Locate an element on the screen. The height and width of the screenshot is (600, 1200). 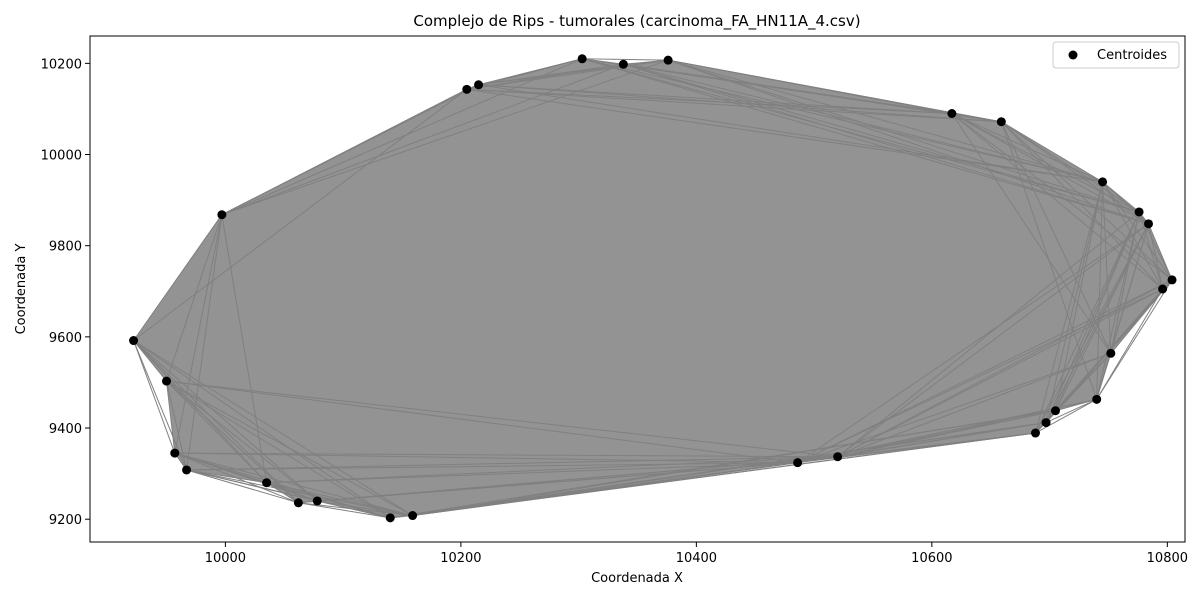
y-tick-label: 9400 is located at coordinates (65, 429).